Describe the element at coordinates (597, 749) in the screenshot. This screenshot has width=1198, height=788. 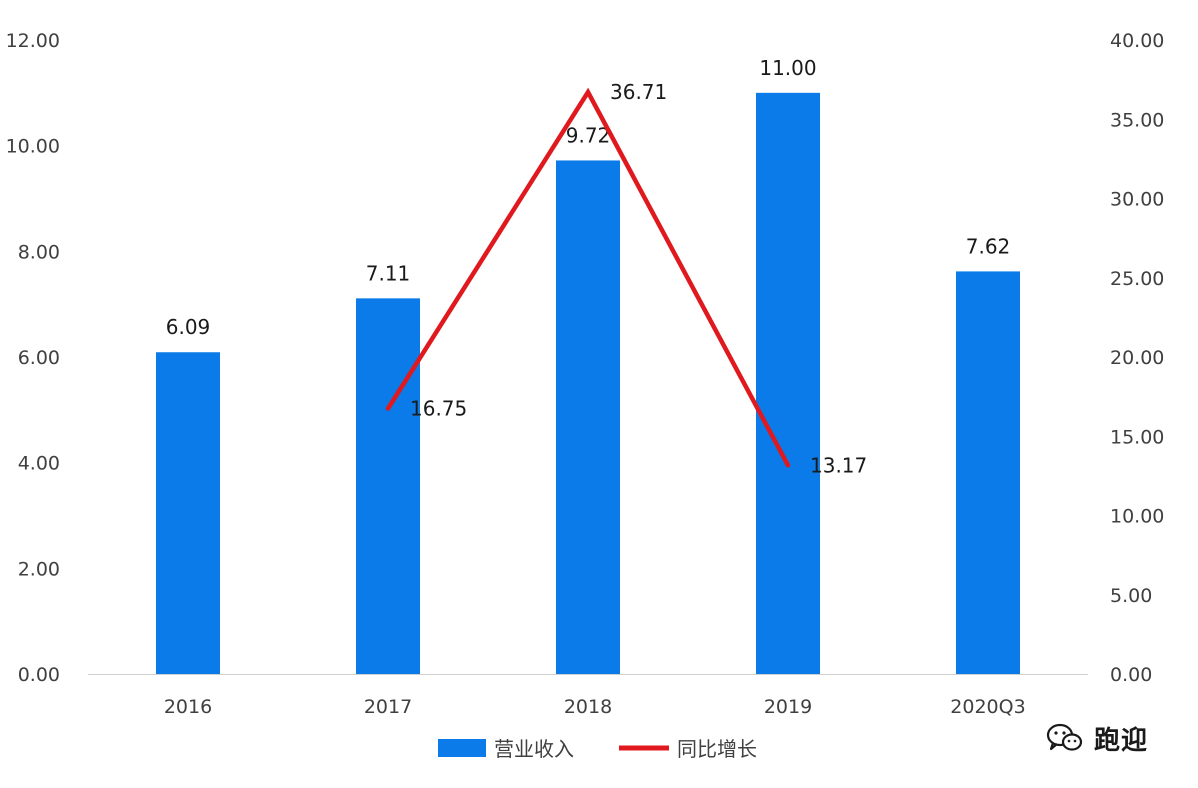
I see `legend: 营业收入 同比增长` at that location.